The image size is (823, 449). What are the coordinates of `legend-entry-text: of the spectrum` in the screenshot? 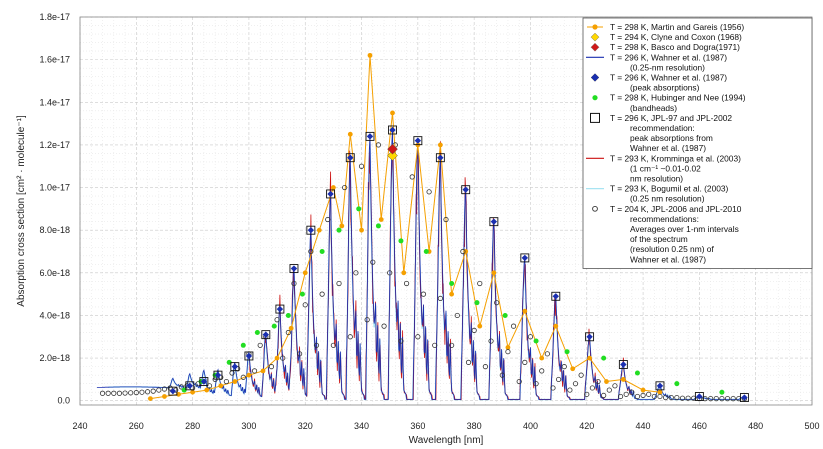 It's located at (659, 239).